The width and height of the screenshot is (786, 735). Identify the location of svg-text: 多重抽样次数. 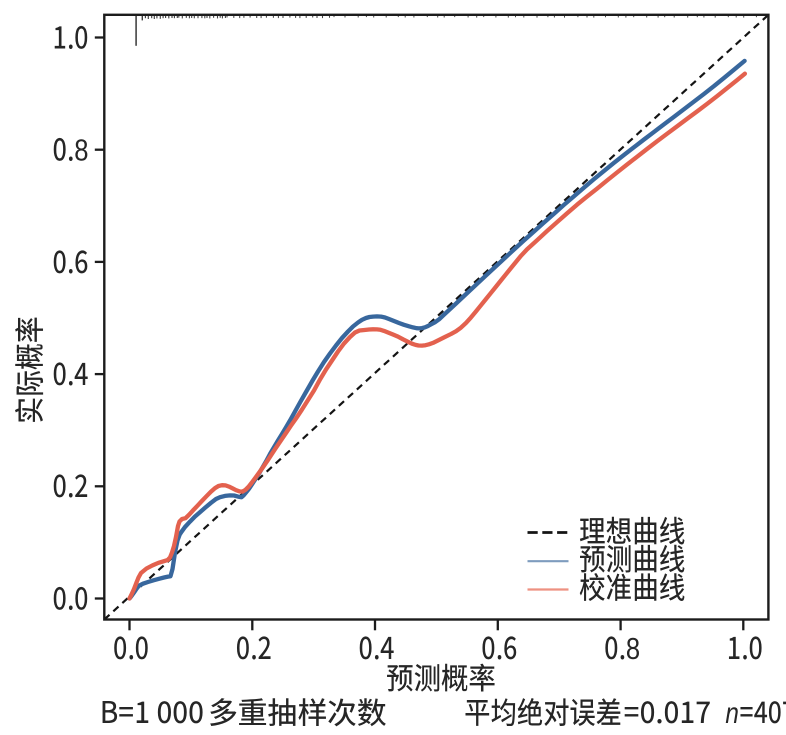
(297, 710).